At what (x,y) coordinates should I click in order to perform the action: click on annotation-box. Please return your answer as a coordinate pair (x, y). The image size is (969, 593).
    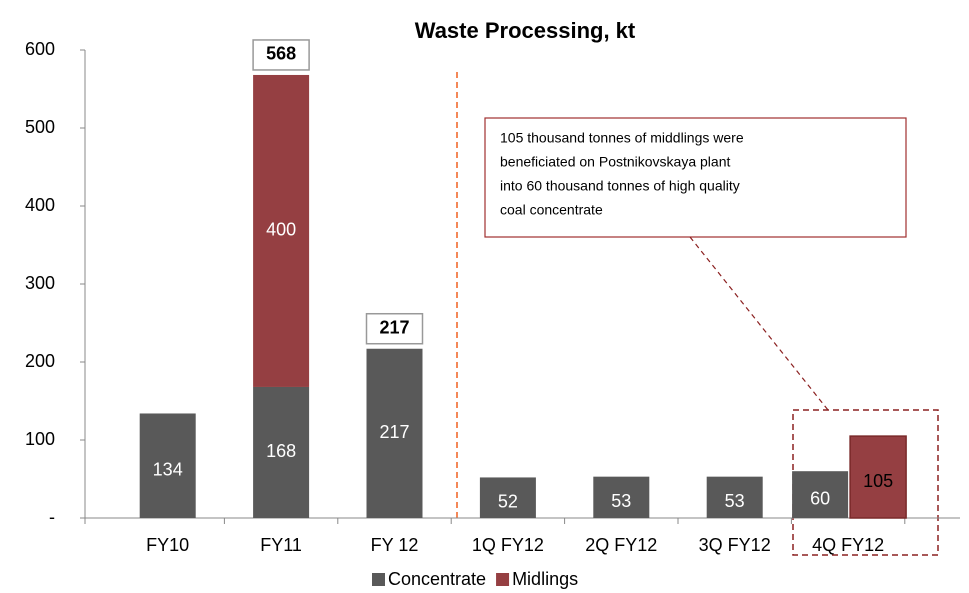
    Looking at the image, I should click on (695, 177).